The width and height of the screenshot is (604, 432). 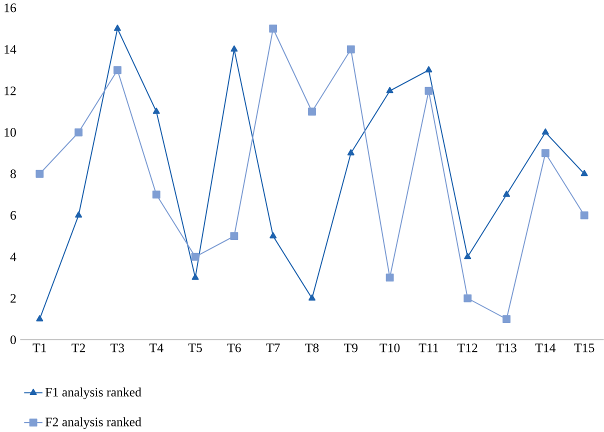 I want to click on y-tick-label: 8, so click(x=13, y=173).